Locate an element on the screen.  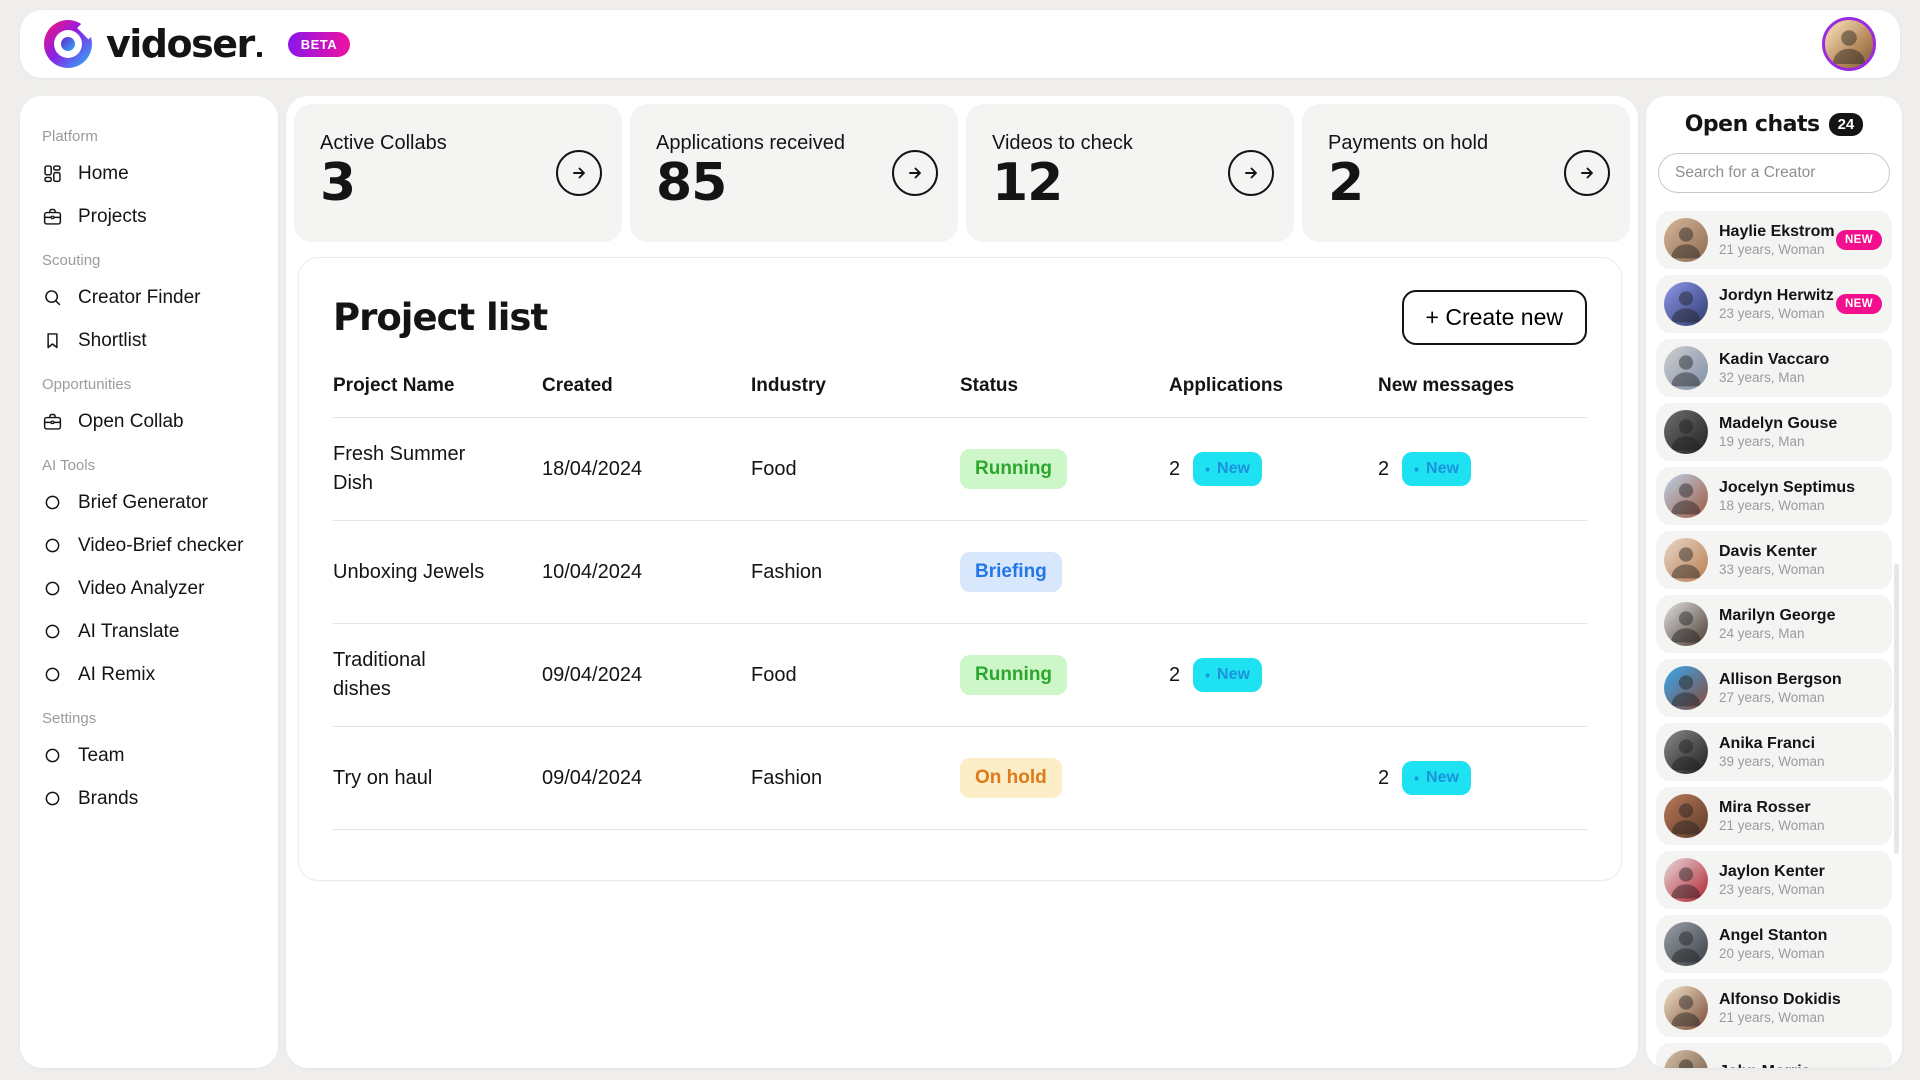
chat-meta: 23 years, Woman is located at coordinates (1772, 889).